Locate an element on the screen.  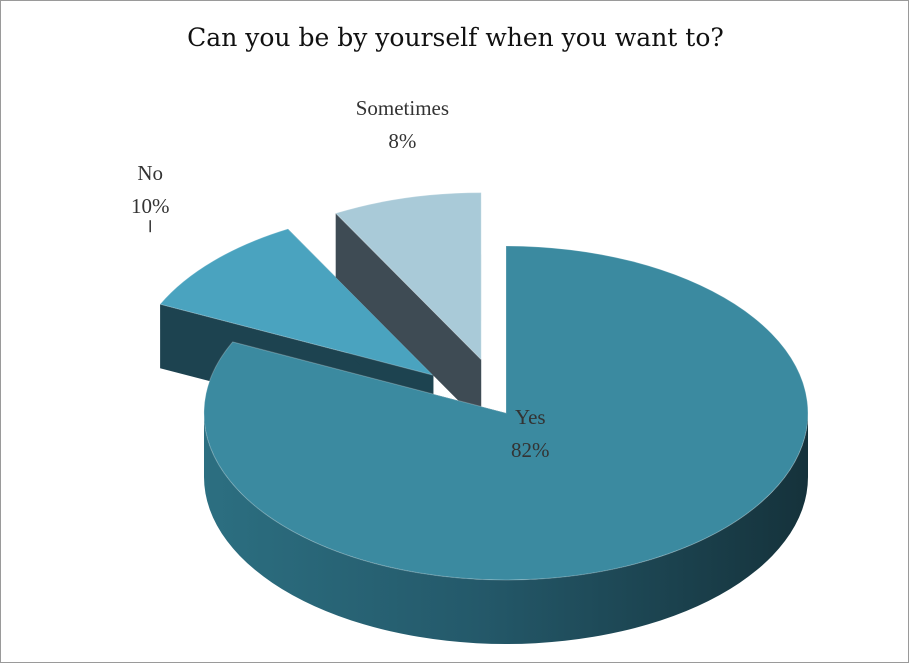
data-label-yes-percent: 82% is located at coordinates (530, 450).